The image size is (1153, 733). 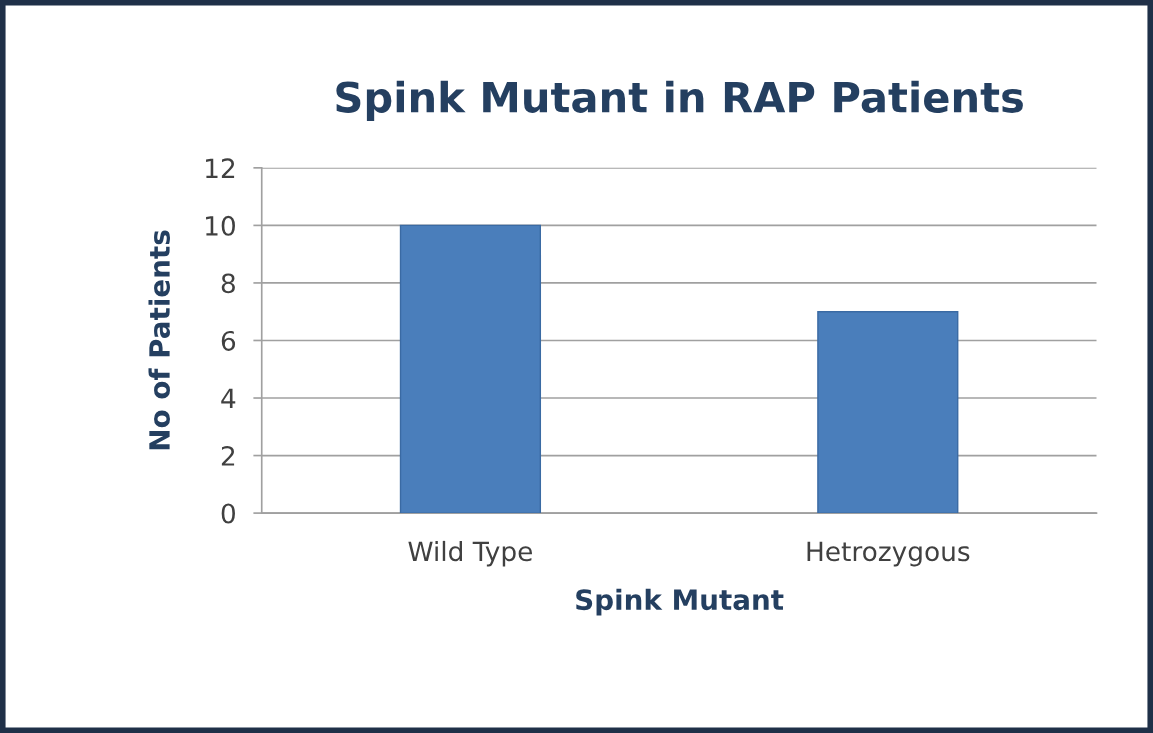 What do you see at coordinates (159, 340) in the screenshot?
I see `y-axis-title: No of Patients` at bounding box center [159, 340].